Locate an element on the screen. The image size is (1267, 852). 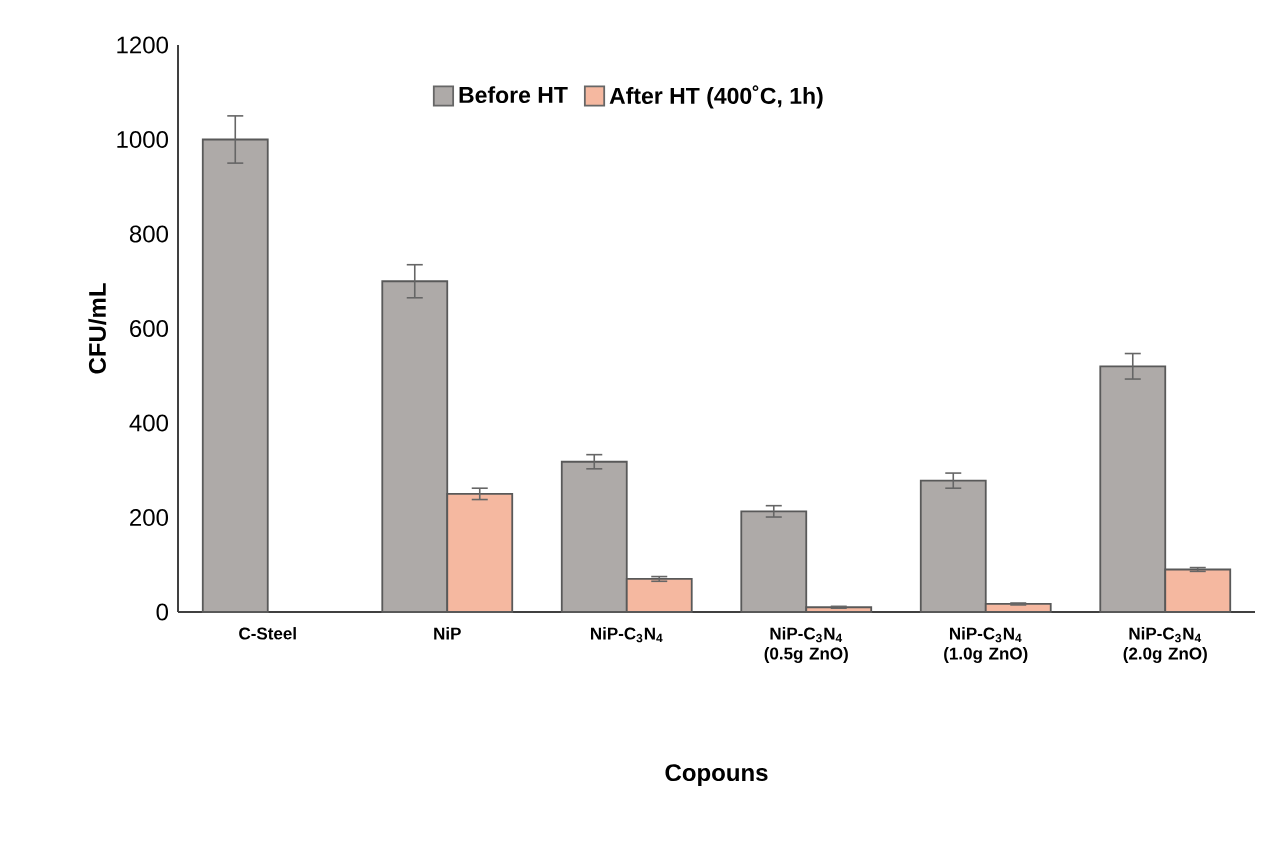
legend-label: After HT (400˚C, 1h) is located at coordinates (716, 97).